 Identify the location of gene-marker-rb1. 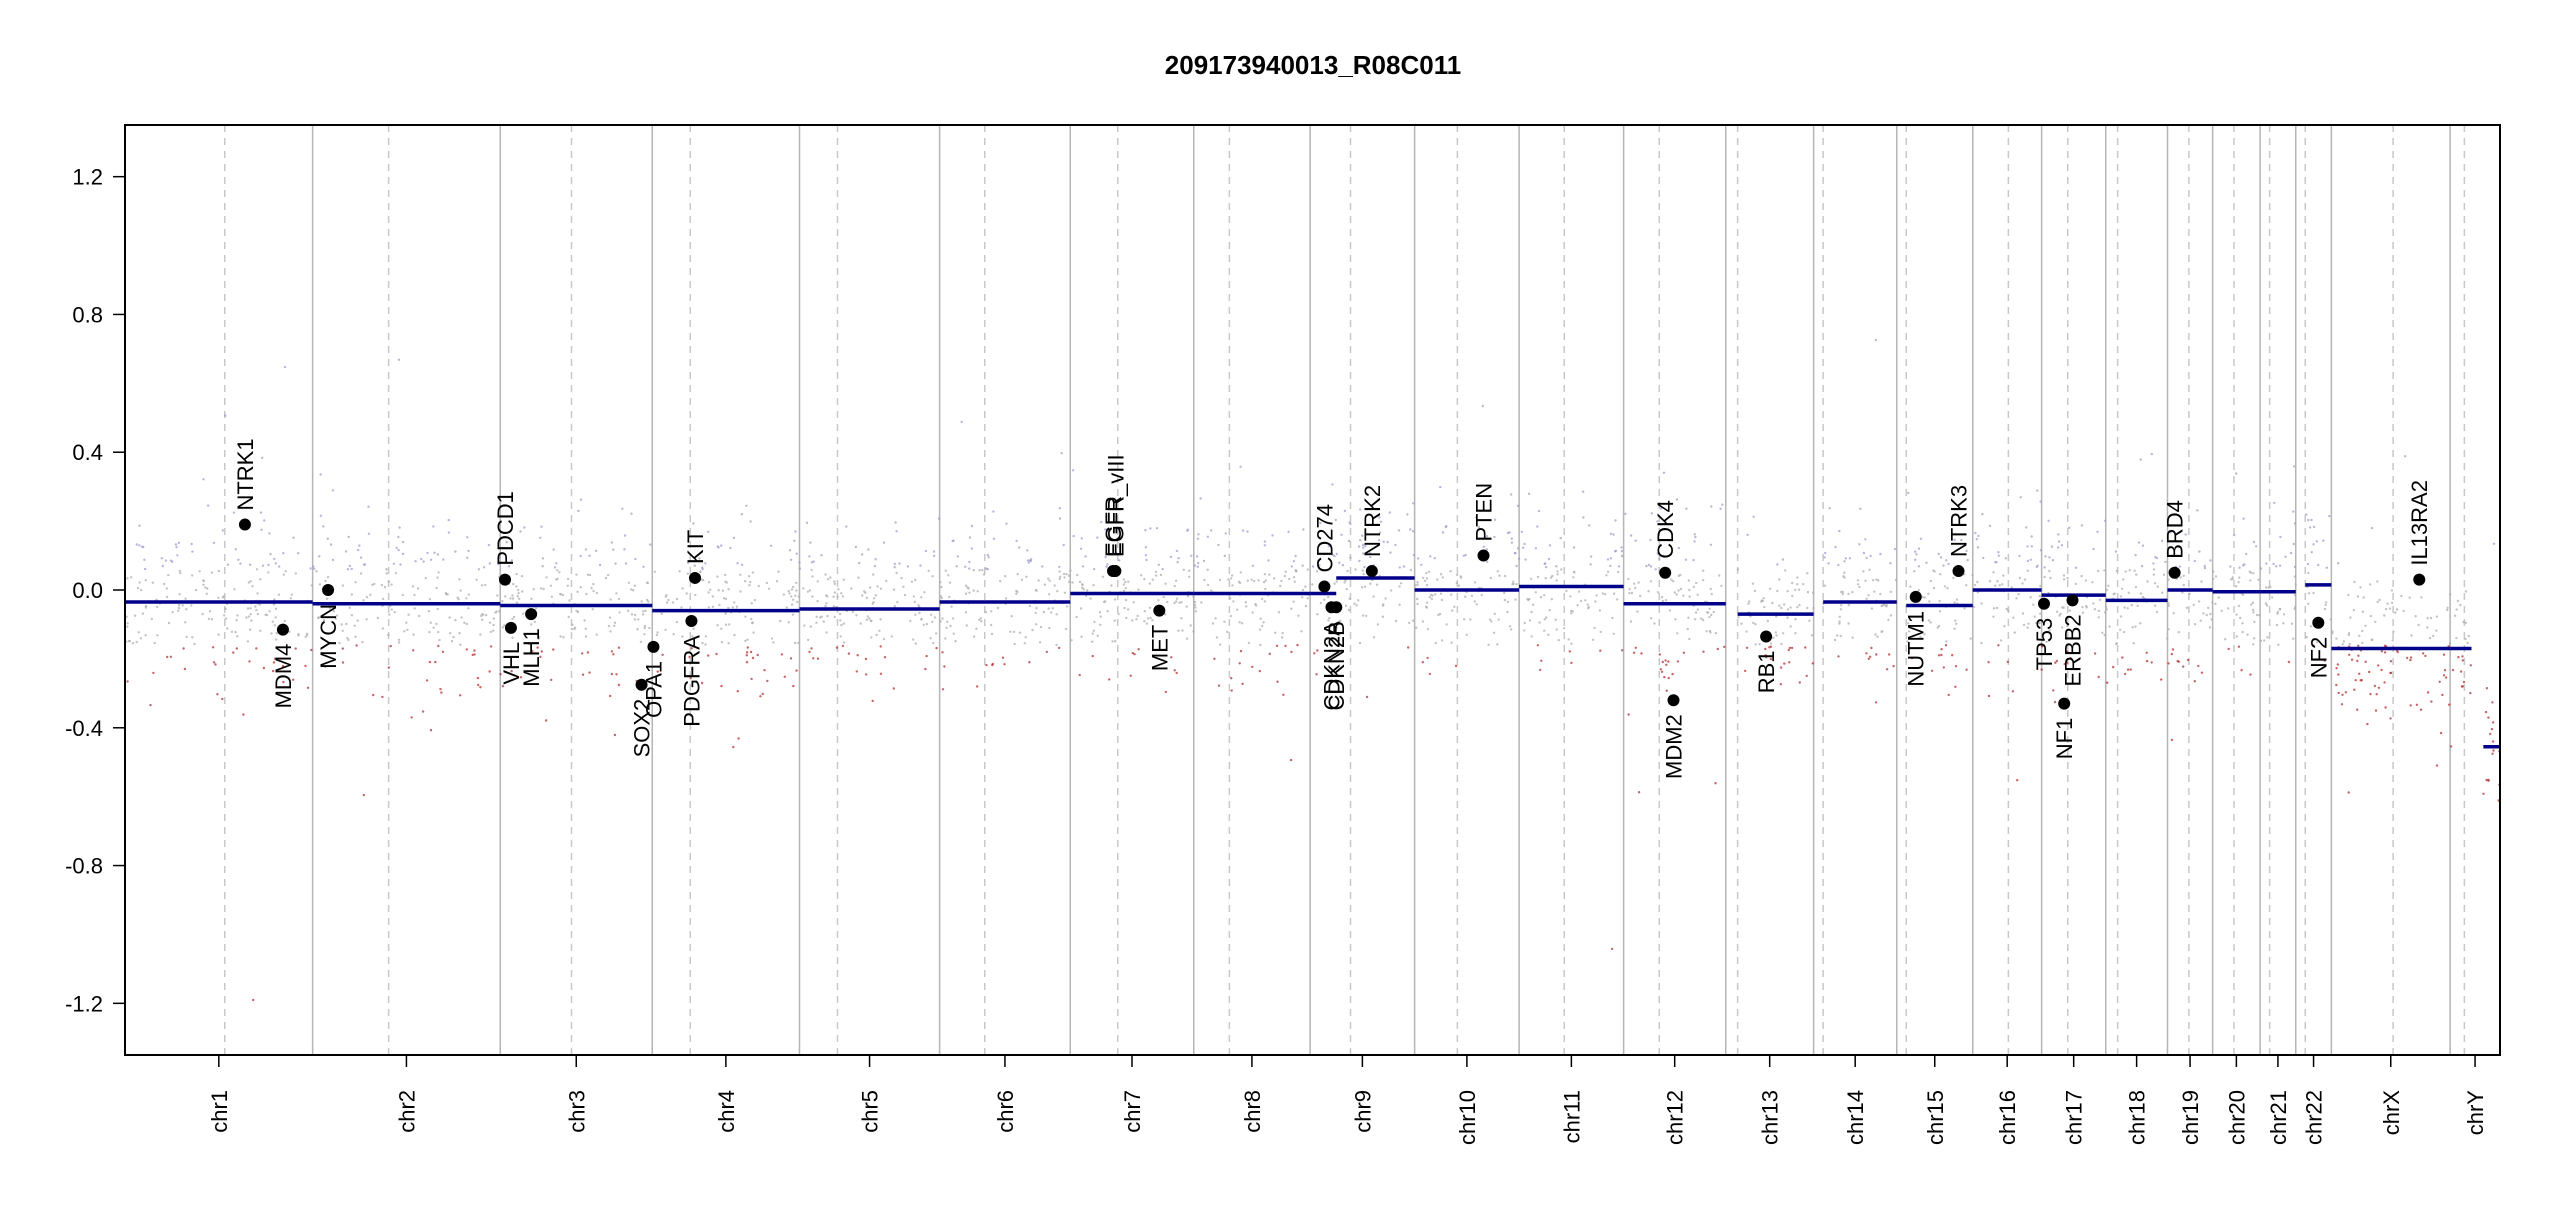
(1766, 636).